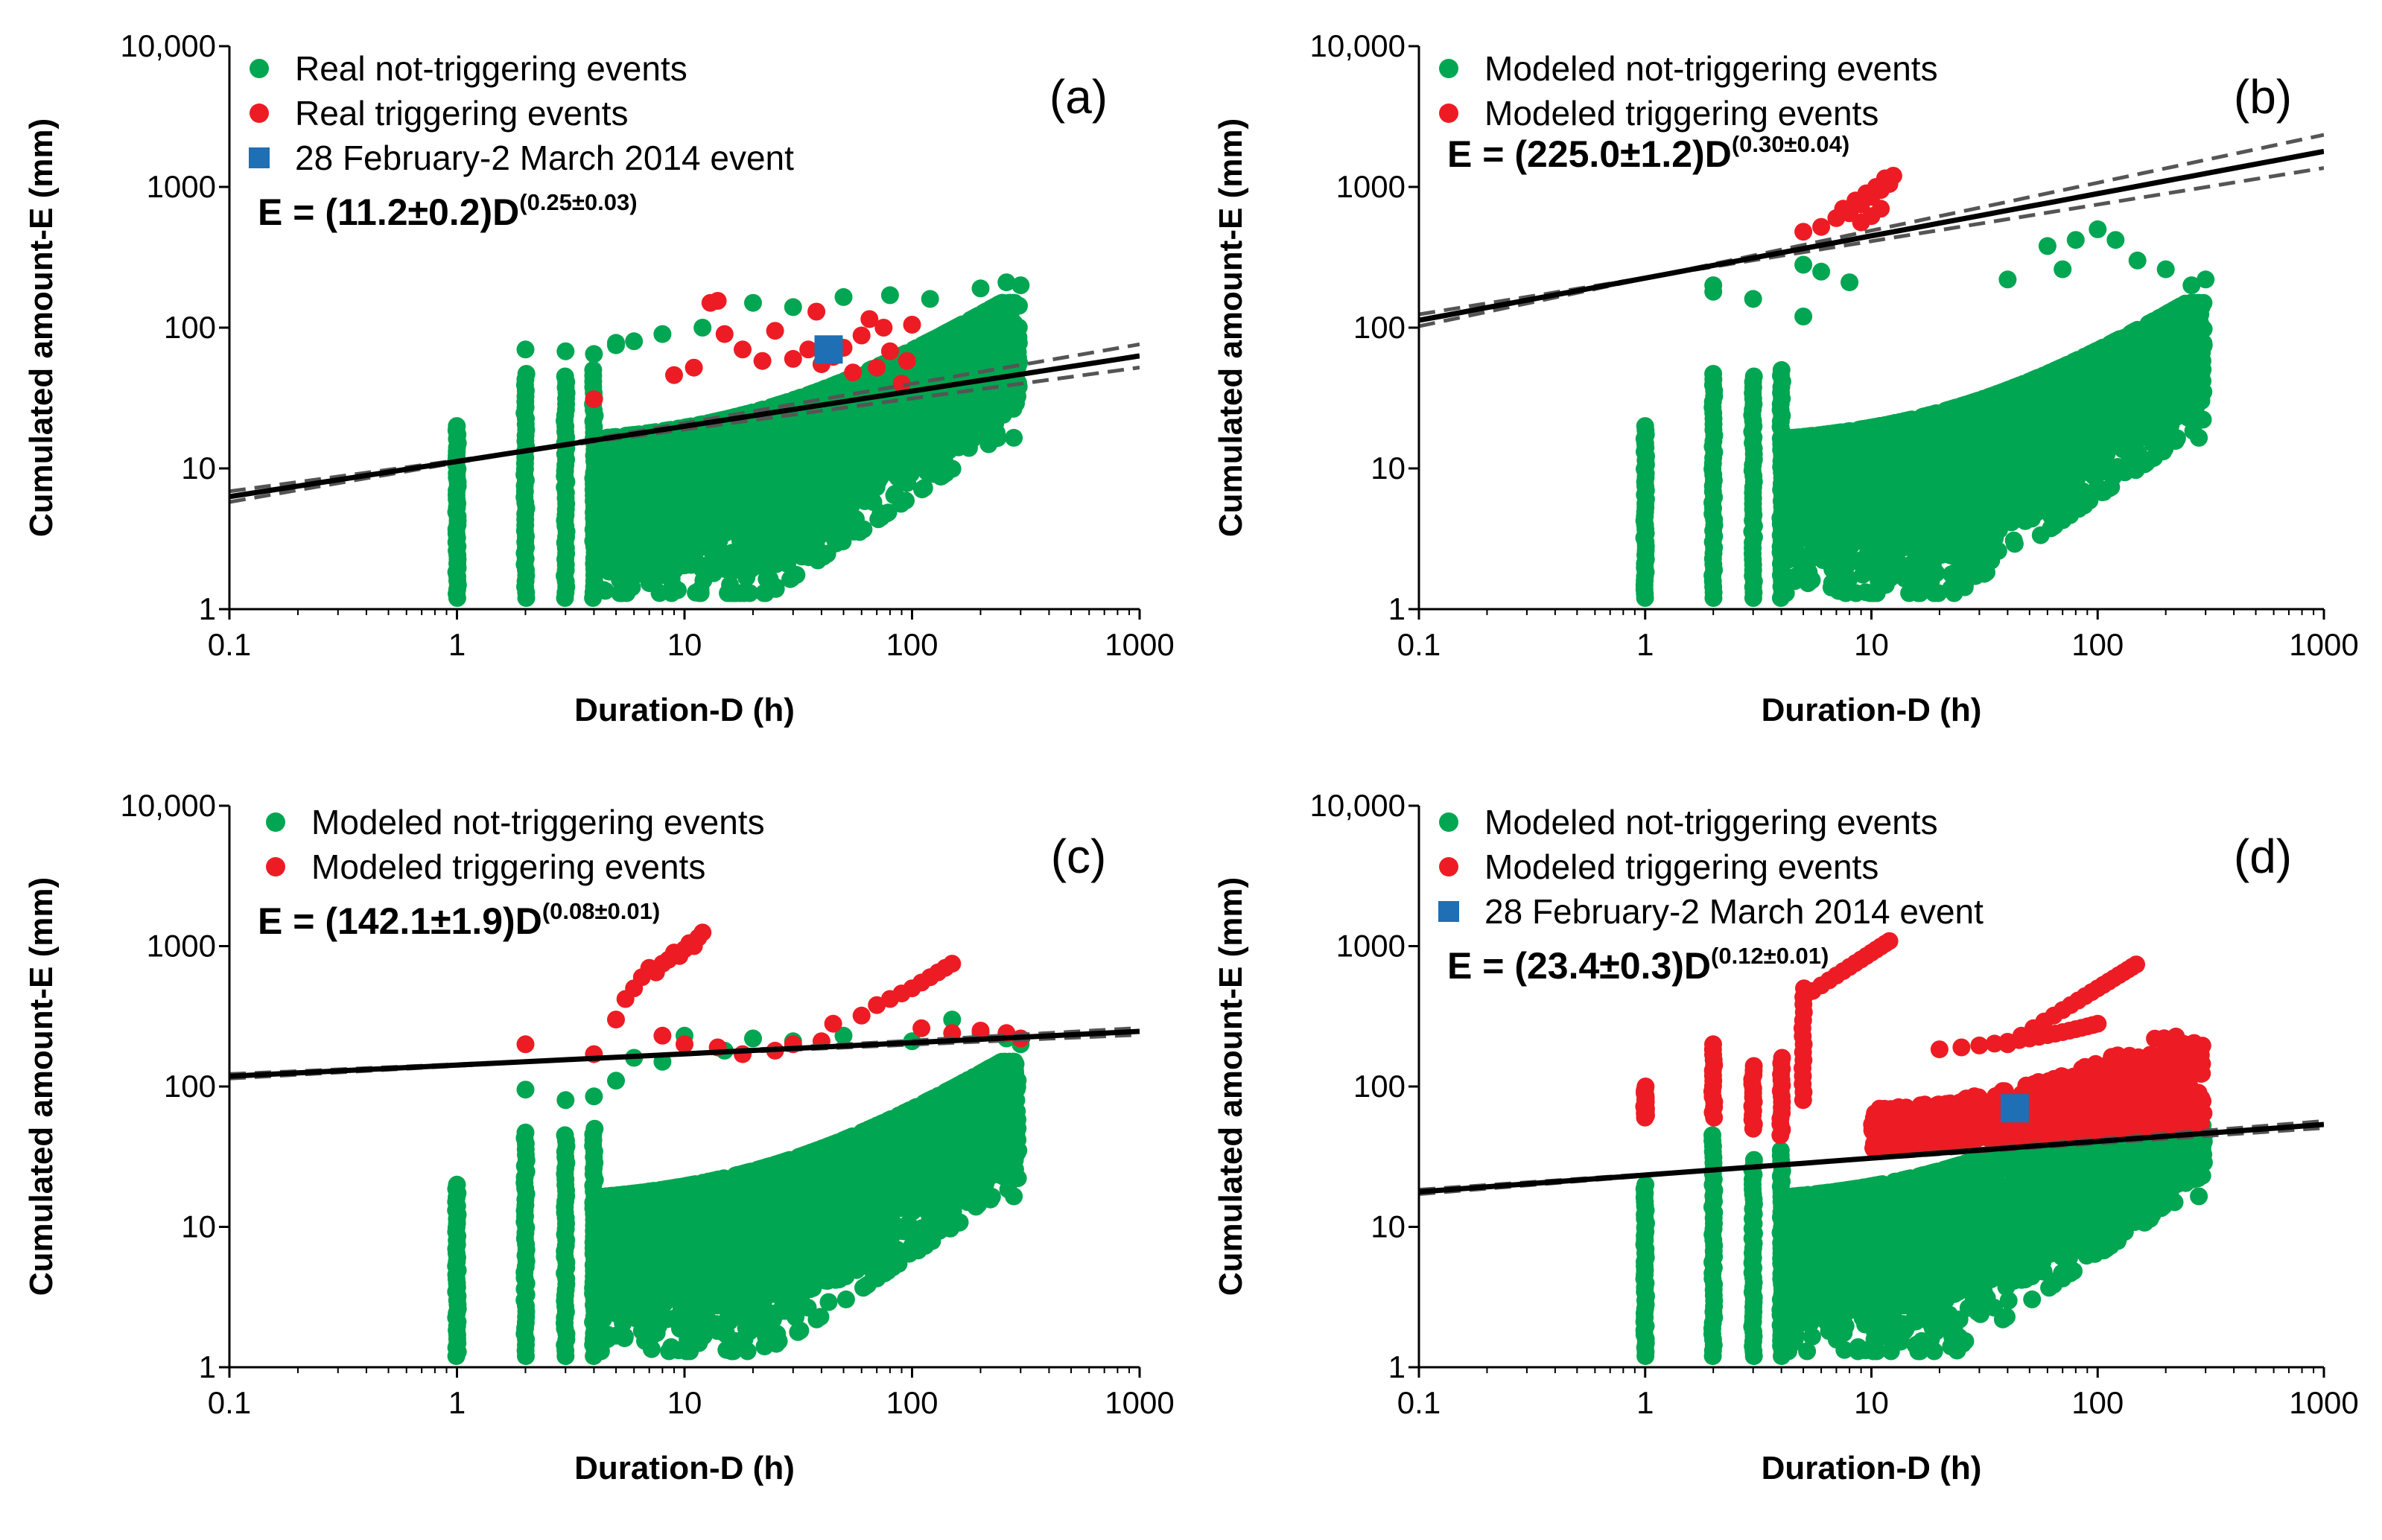 The width and height of the screenshot is (2382, 1540). I want to click on plot-area, so click(1872, 370).